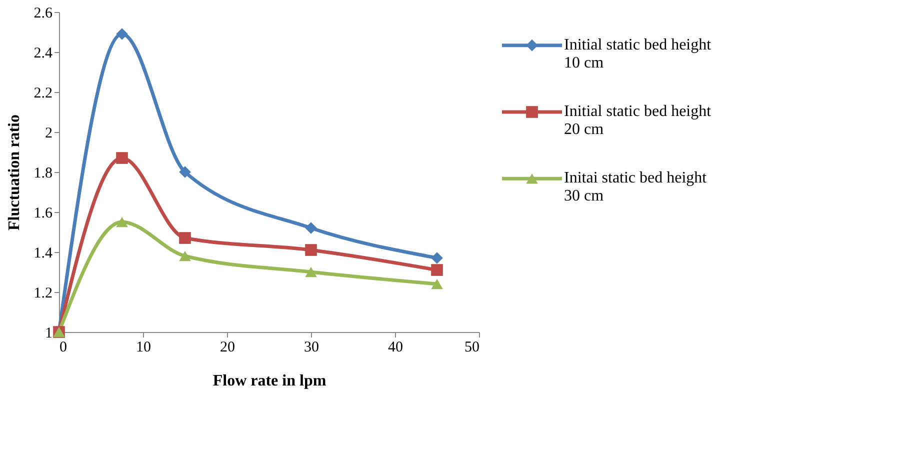 This screenshot has height=466, width=902. What do you see at coordinates (48, 334) in the screenshot?
I see `y-tick-label: 1` at bounding box center [48, 334].